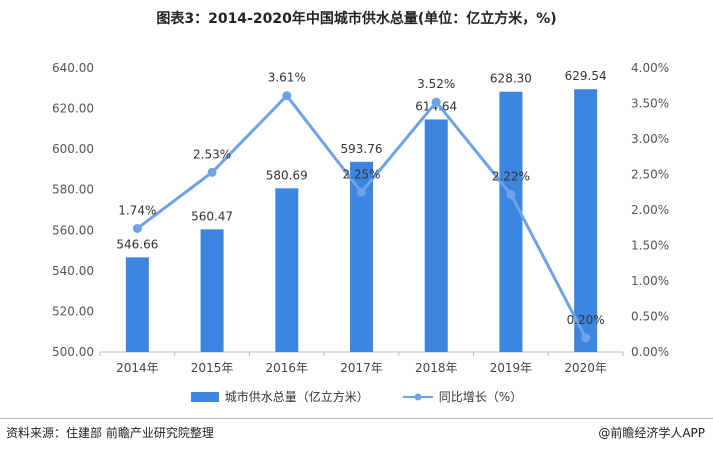 The height and width of the screenshot is (449, 713). What do you see at coordinates (73, 68) in the screenshot?
I see `y-left-tick-label: 640.00` at bounding box center [73, 68].